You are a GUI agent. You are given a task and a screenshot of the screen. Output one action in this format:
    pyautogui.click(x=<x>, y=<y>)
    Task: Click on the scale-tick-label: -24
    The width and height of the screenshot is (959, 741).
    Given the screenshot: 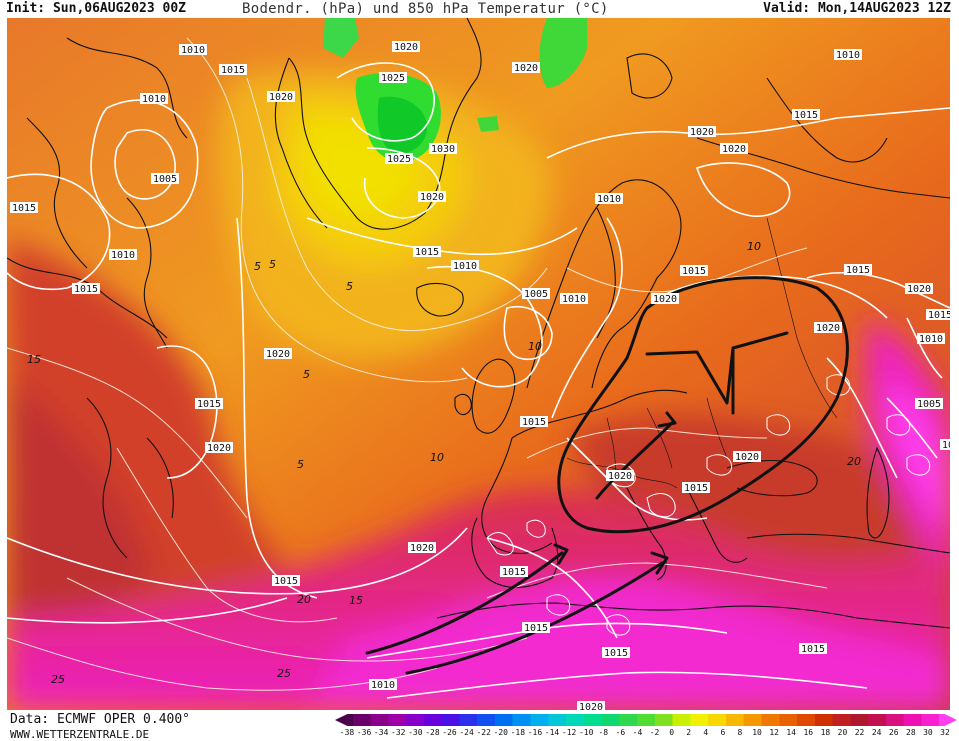 What is the action you would take?
    pyautogui.click(x=466, y=732)
    